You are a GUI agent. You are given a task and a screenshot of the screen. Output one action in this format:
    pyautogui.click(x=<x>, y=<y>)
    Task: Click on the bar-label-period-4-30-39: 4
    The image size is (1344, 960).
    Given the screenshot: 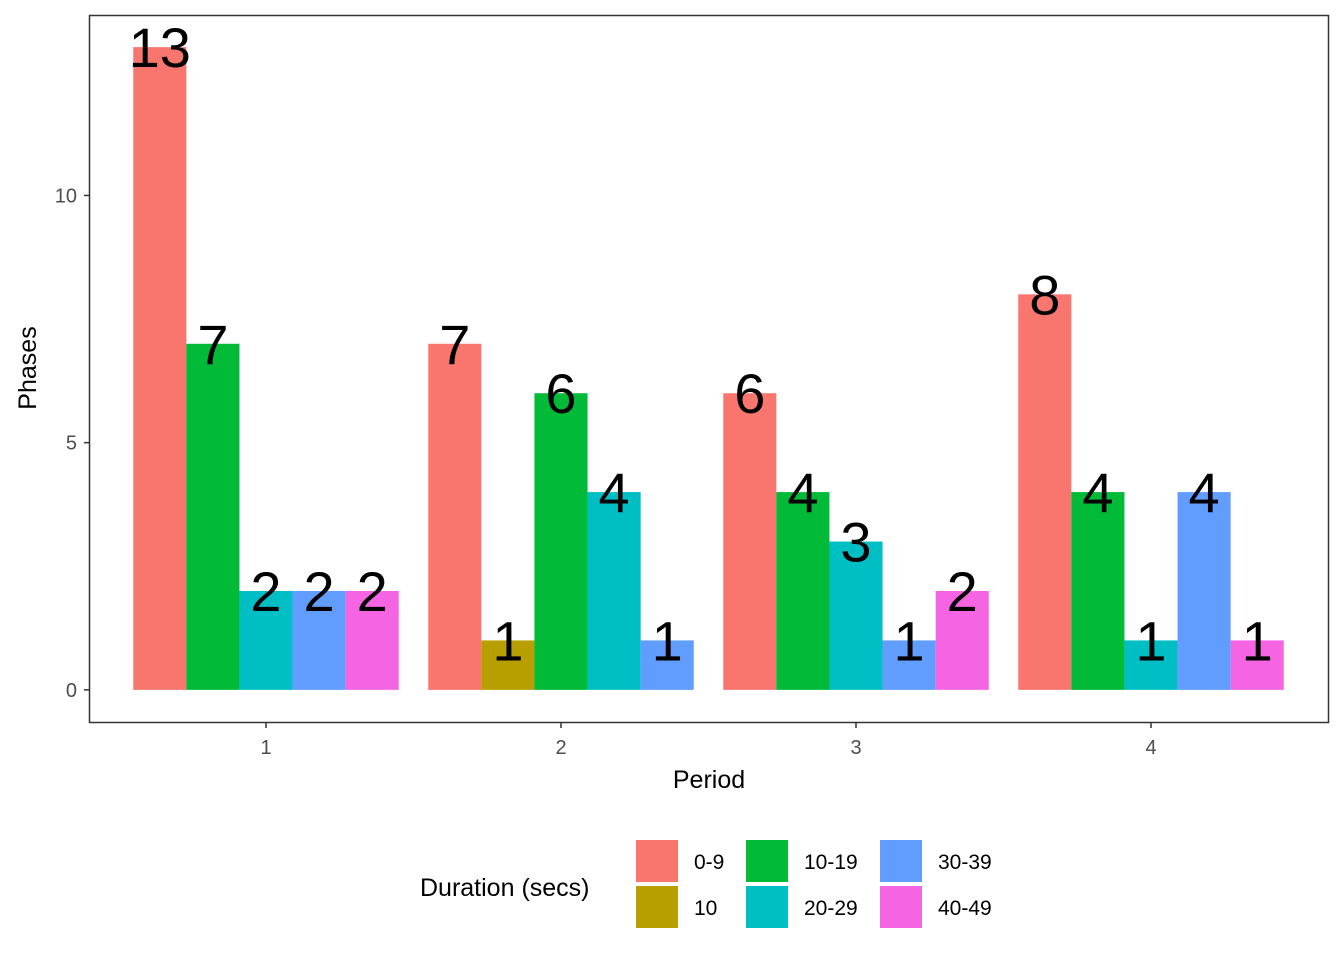 What is the action you would take?
    pyautogui.click(x=1204, y=492)
    